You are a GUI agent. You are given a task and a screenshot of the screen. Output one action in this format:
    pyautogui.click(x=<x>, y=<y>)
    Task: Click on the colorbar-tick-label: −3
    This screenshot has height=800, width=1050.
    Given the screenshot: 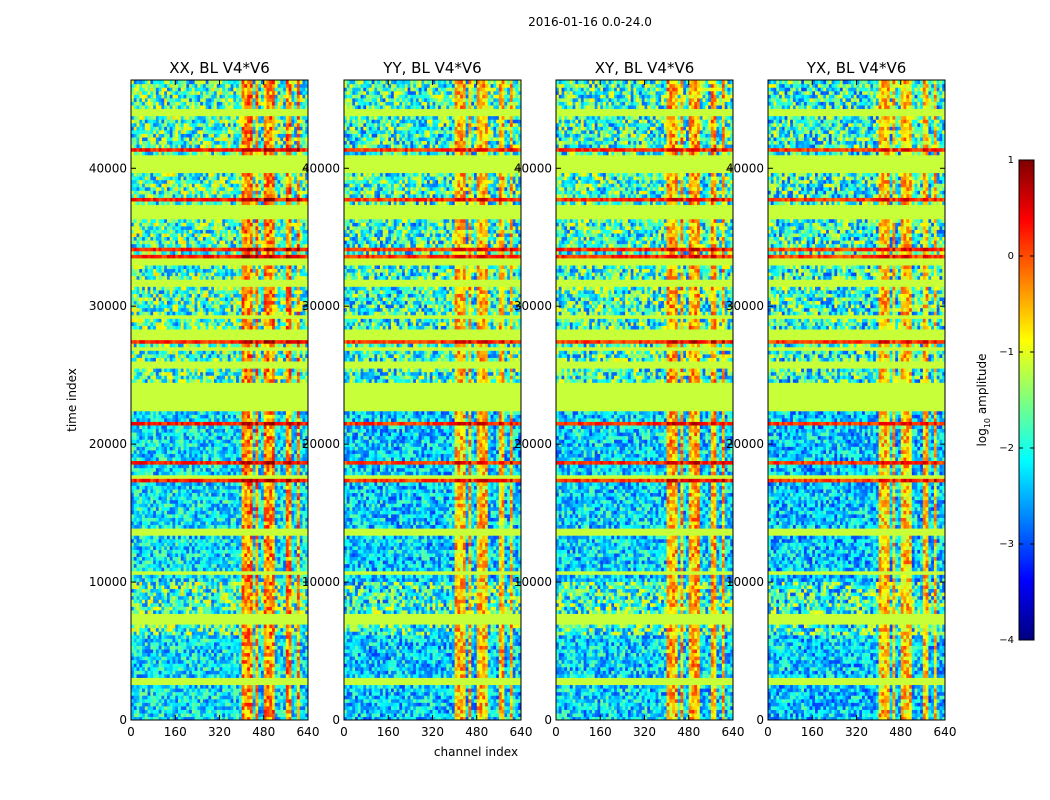 What is the action you would take?
    pyautogui.click(x=1006, y=544)
    